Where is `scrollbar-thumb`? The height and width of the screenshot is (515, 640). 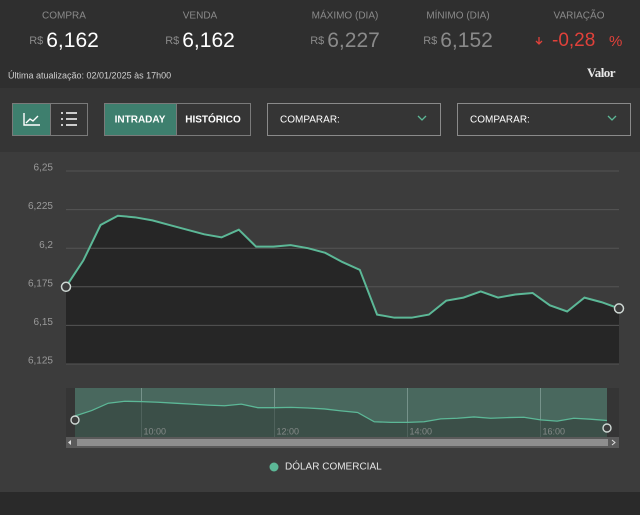 scrollbar-thumb is located at coordinates (342, 442).